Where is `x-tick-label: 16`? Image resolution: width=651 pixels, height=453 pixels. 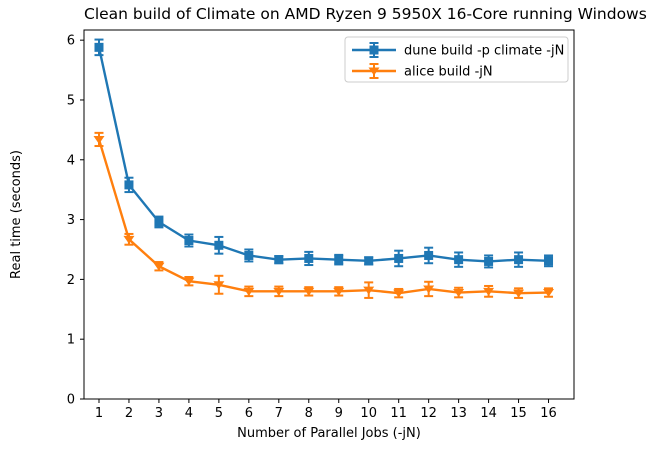 x-tick-label: 16 is located at coordinates (548, 413).